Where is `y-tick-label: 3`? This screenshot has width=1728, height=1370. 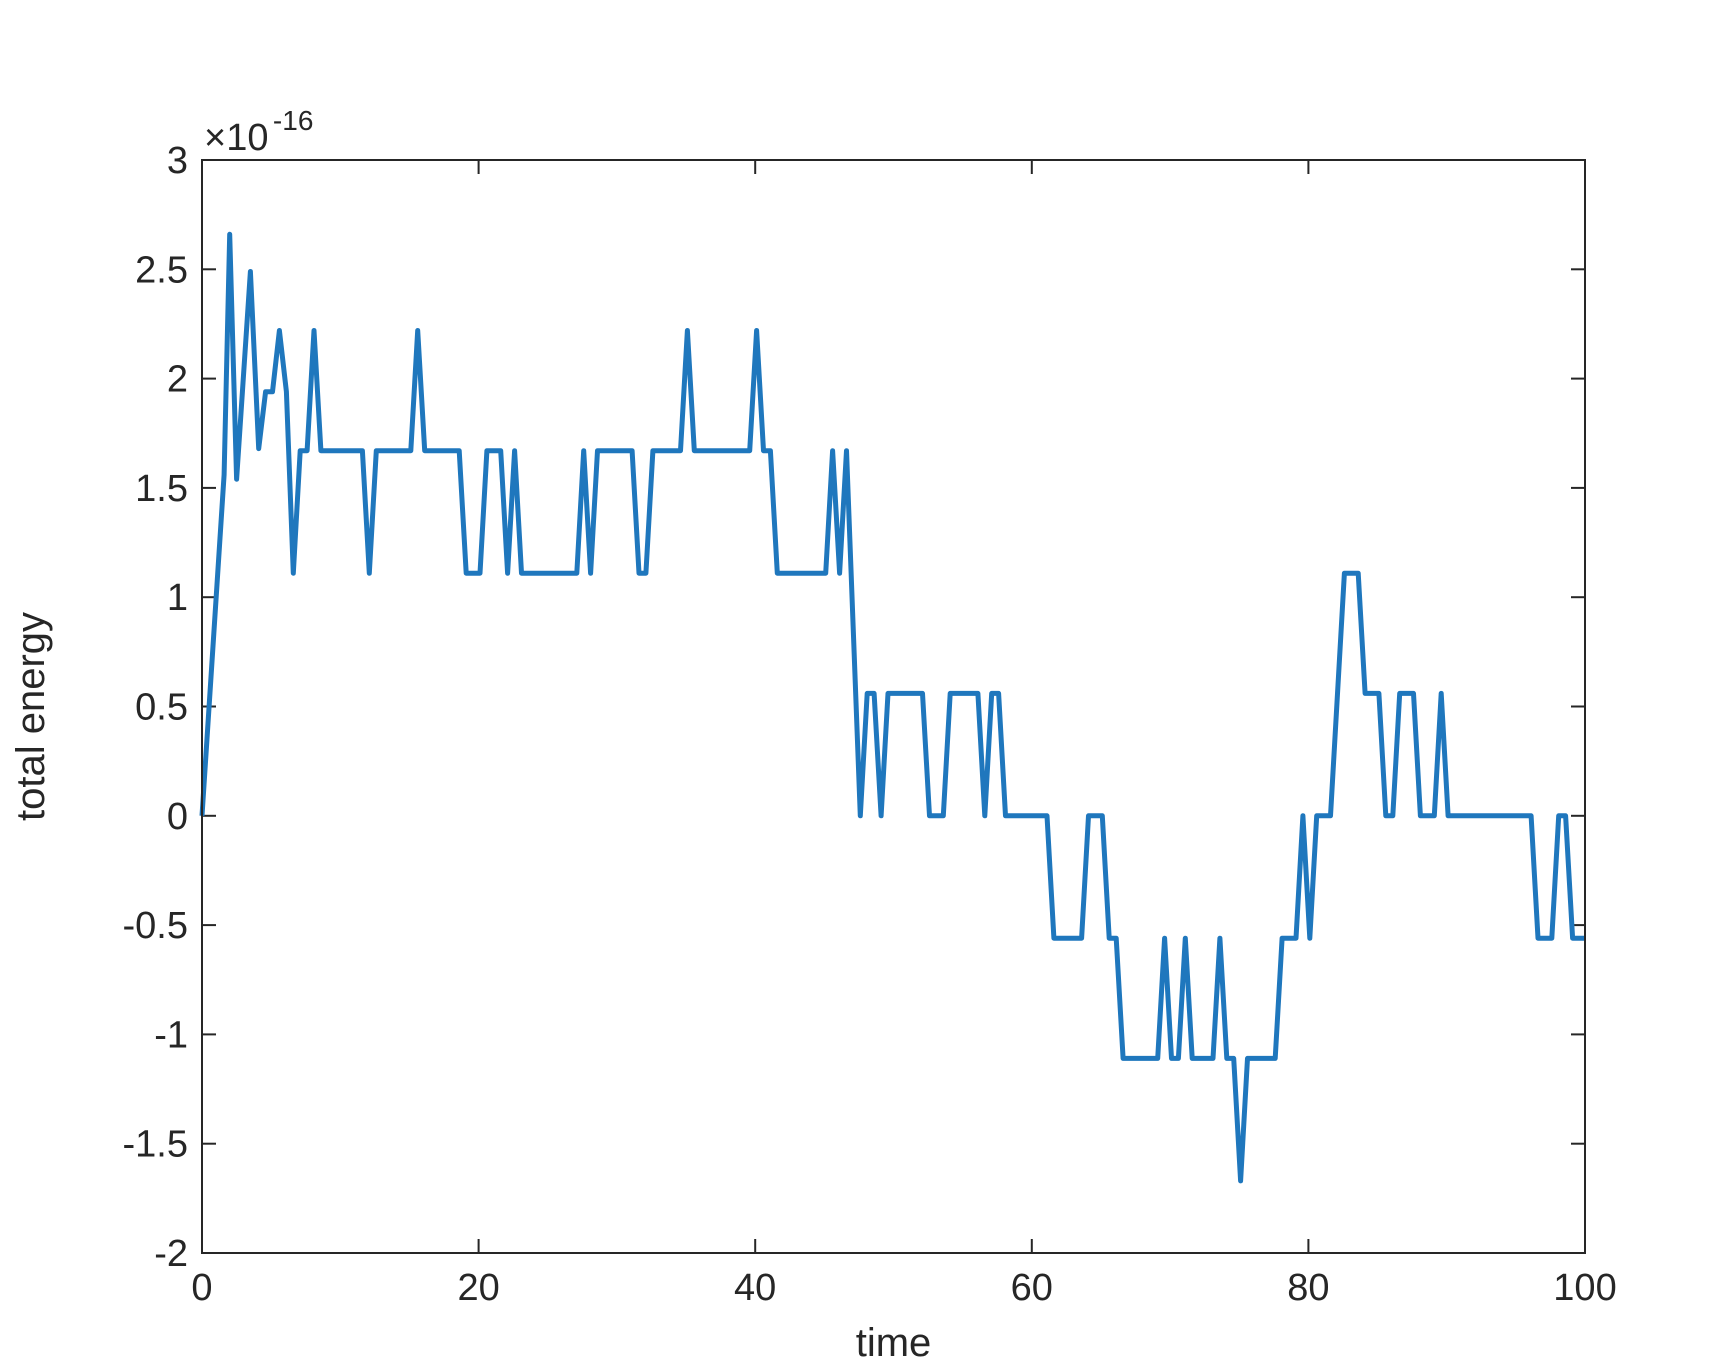 y-tick-label: 3 is located at coordinates (177, 161).